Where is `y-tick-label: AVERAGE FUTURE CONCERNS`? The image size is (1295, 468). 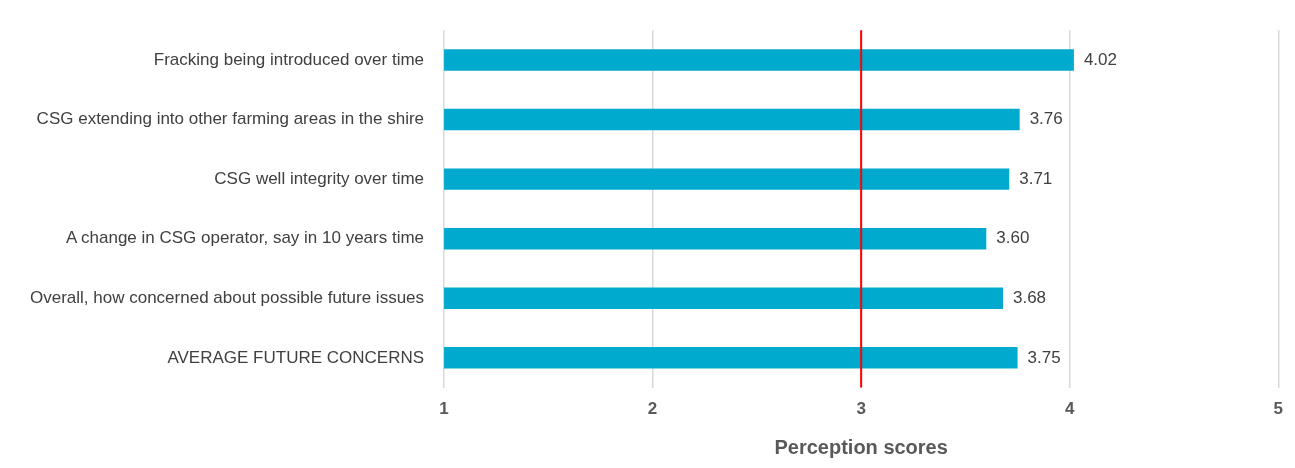
y-tick-label: AVERAGE FUTURE CONCERNS is located at coordinates (296, 357).